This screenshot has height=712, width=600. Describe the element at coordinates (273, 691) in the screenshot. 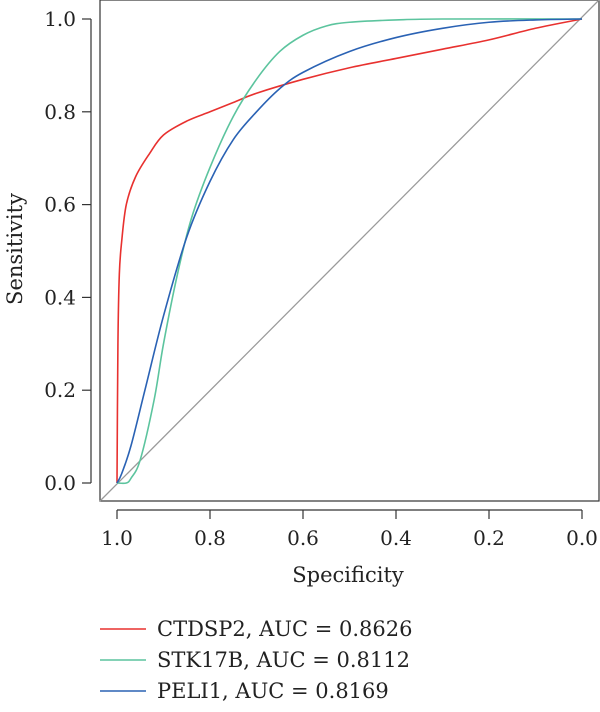

I see `legend-label: PELI1, AUC = 0.8169` at that location.